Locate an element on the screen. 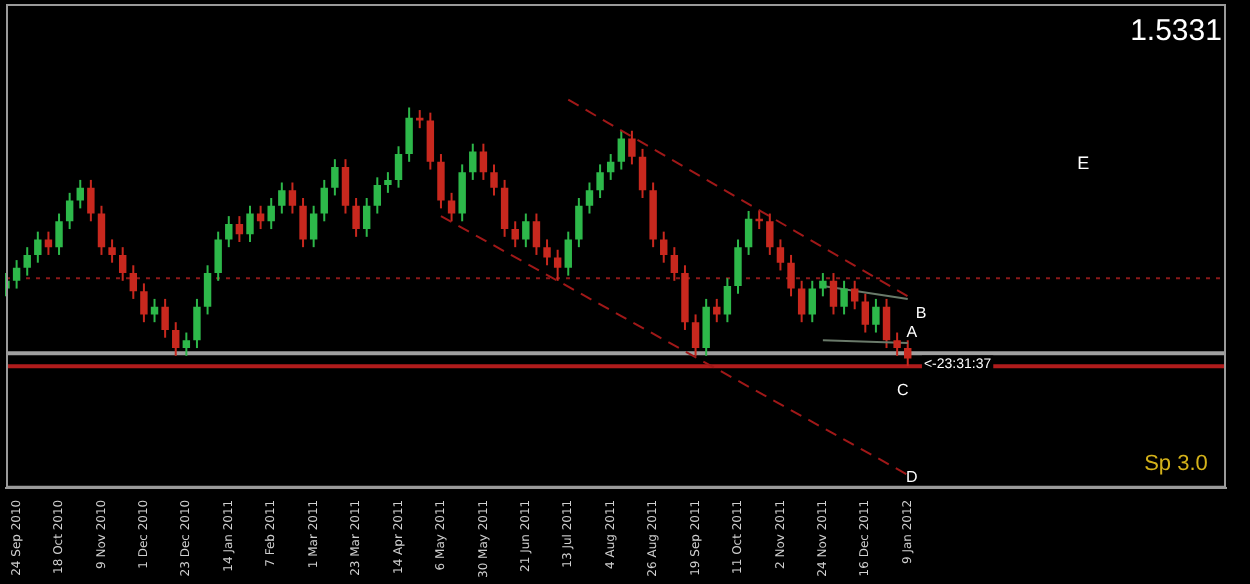 The width and height of the screenshot is (1250, 584). annotation: A is located at coordinates (912, 331).